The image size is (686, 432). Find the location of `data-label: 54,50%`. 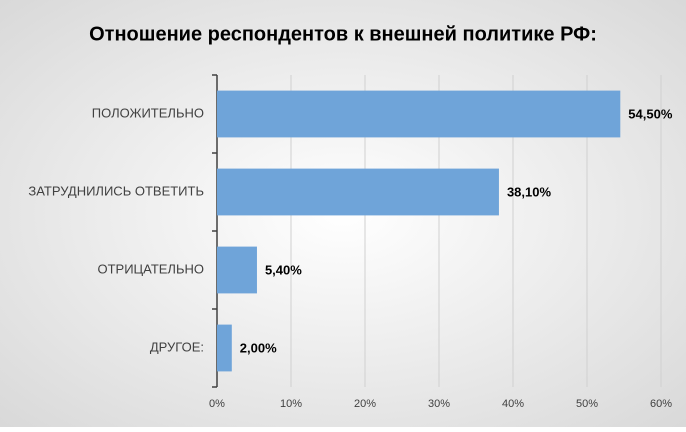

data-label: 54,50% is located at coordinates (650, 113).